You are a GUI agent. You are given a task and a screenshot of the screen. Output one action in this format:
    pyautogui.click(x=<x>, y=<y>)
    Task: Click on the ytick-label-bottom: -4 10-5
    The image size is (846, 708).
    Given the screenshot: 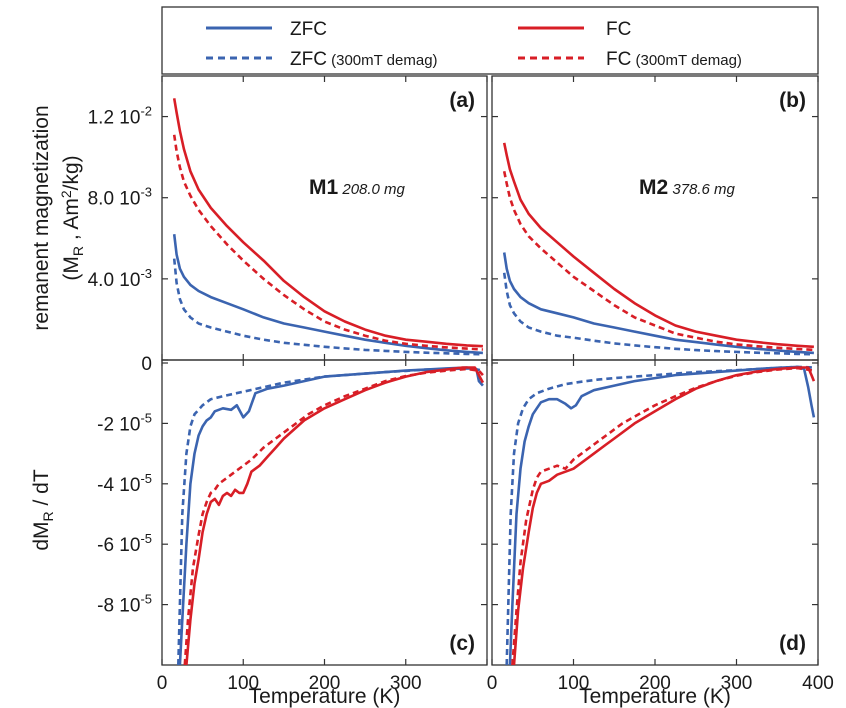 What is the action you would take?
    pyautogui.click(x=124, y=483)
    